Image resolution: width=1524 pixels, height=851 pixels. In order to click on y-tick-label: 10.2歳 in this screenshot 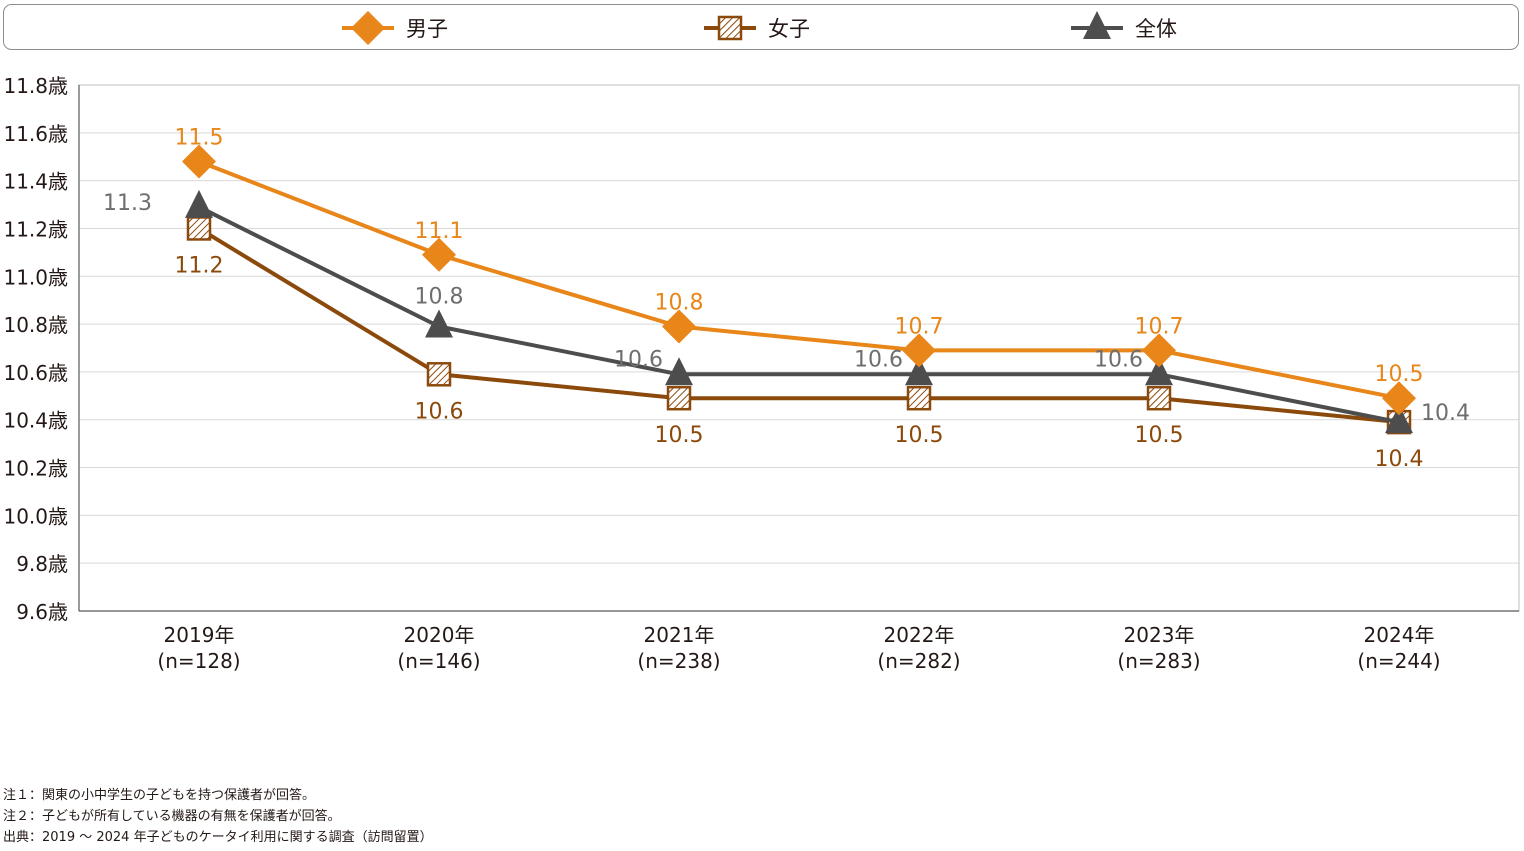, I will do `click(35, 469)`.